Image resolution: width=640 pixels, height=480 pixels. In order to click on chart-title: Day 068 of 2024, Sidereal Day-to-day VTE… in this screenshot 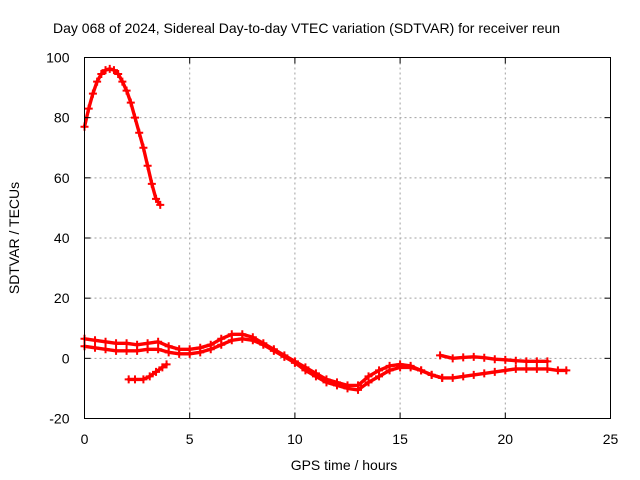, I will do `click(306, 28)`.